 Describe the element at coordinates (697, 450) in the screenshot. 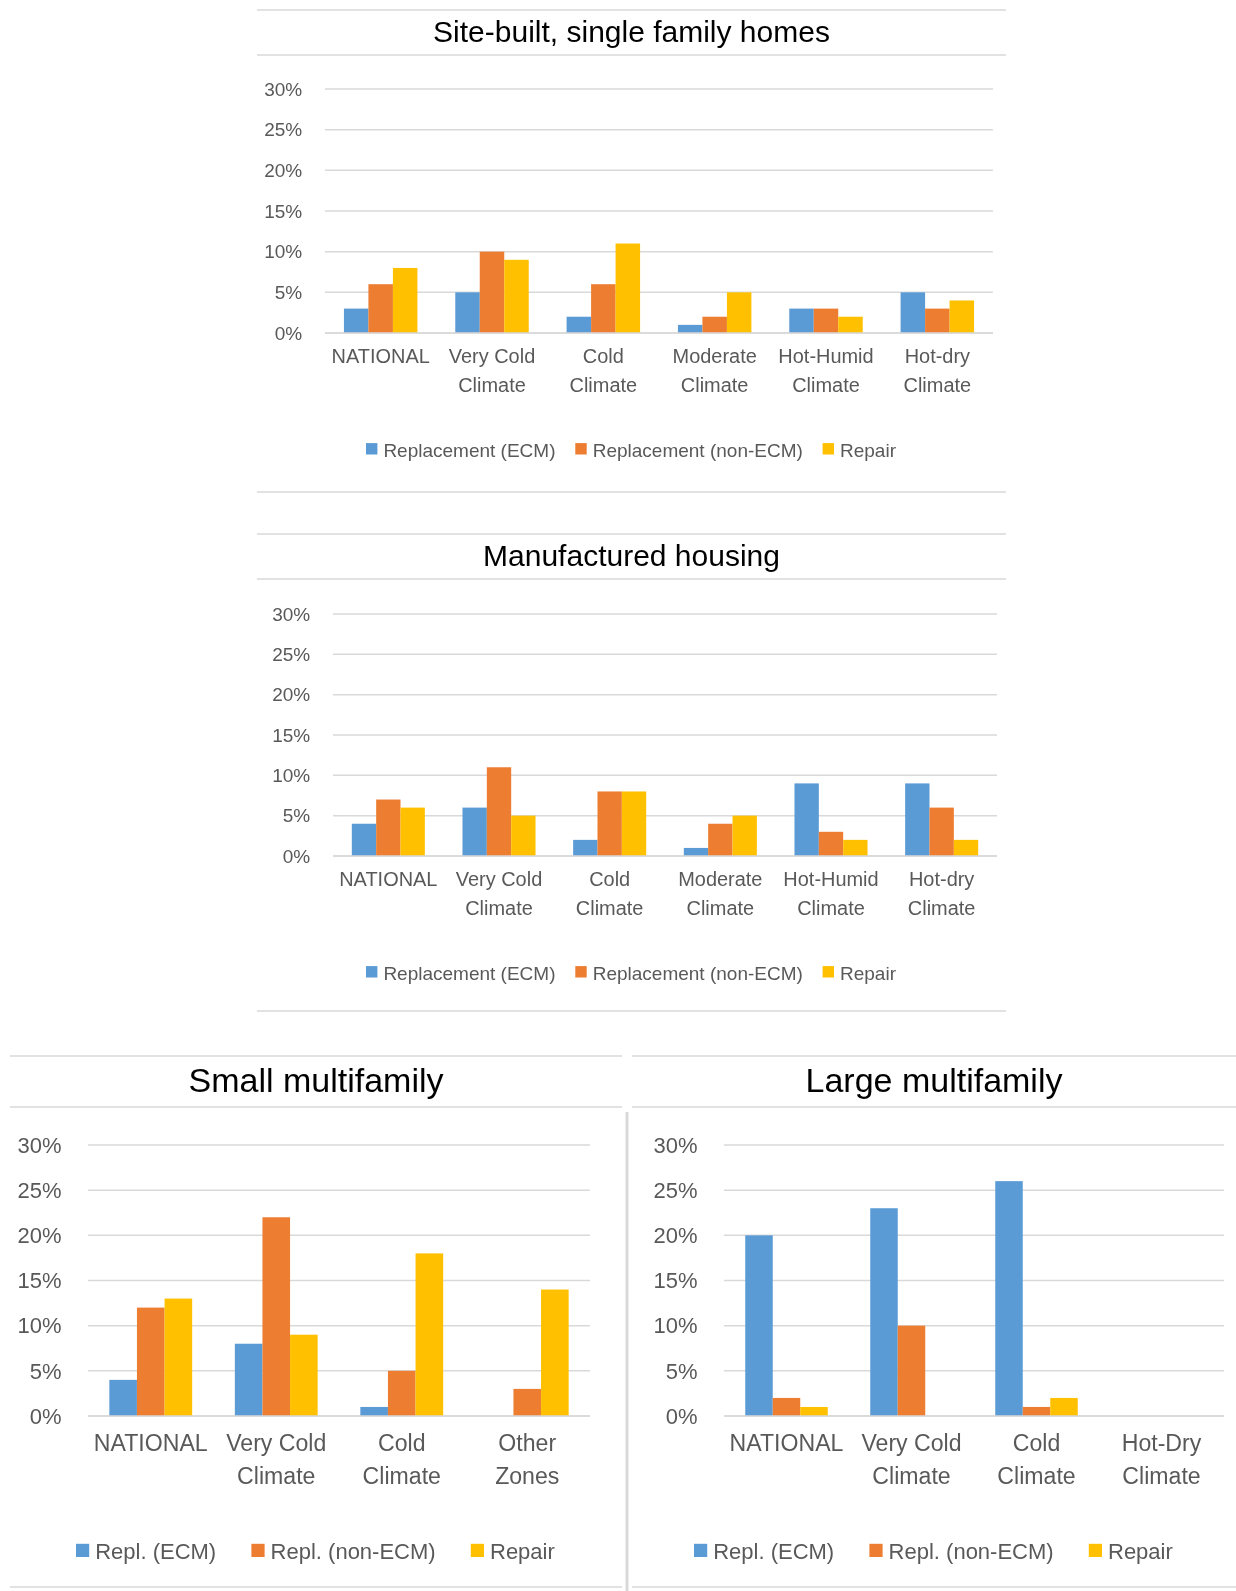

I see `legend-label: Replacement (non-ECM)` at that location.